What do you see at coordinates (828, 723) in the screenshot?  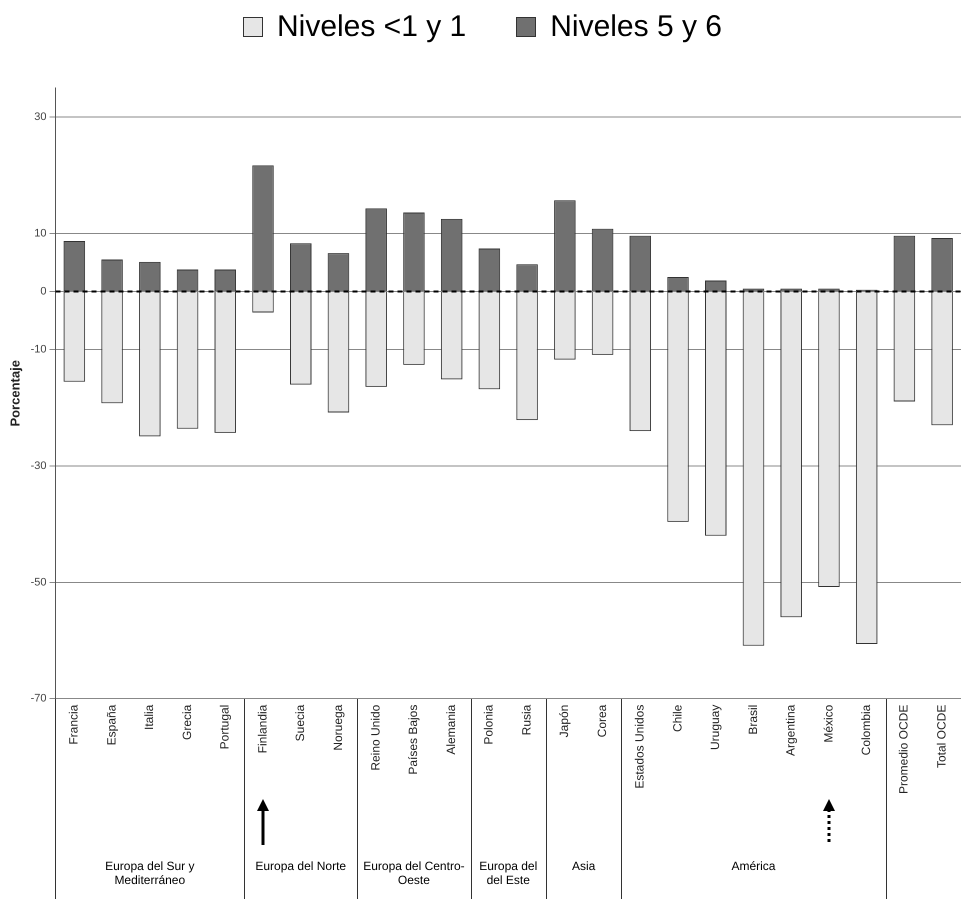 I see `x-tick-label: México` at bounding box center [828, 723].